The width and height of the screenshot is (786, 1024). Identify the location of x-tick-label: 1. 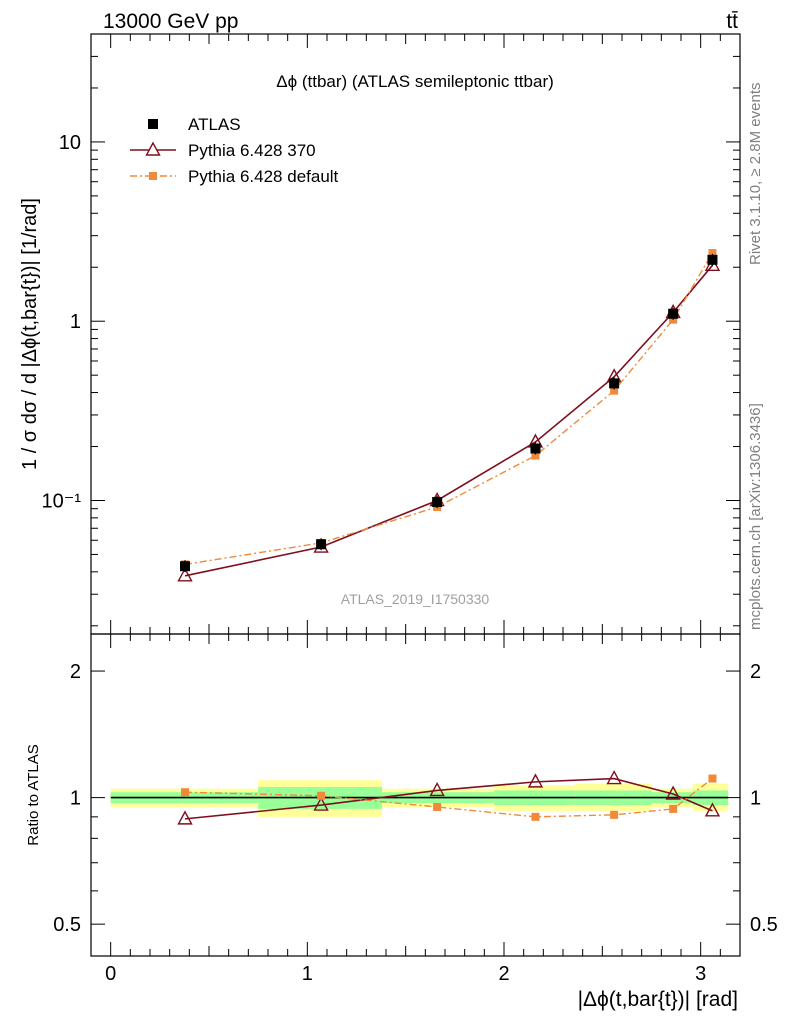
(307, 974).